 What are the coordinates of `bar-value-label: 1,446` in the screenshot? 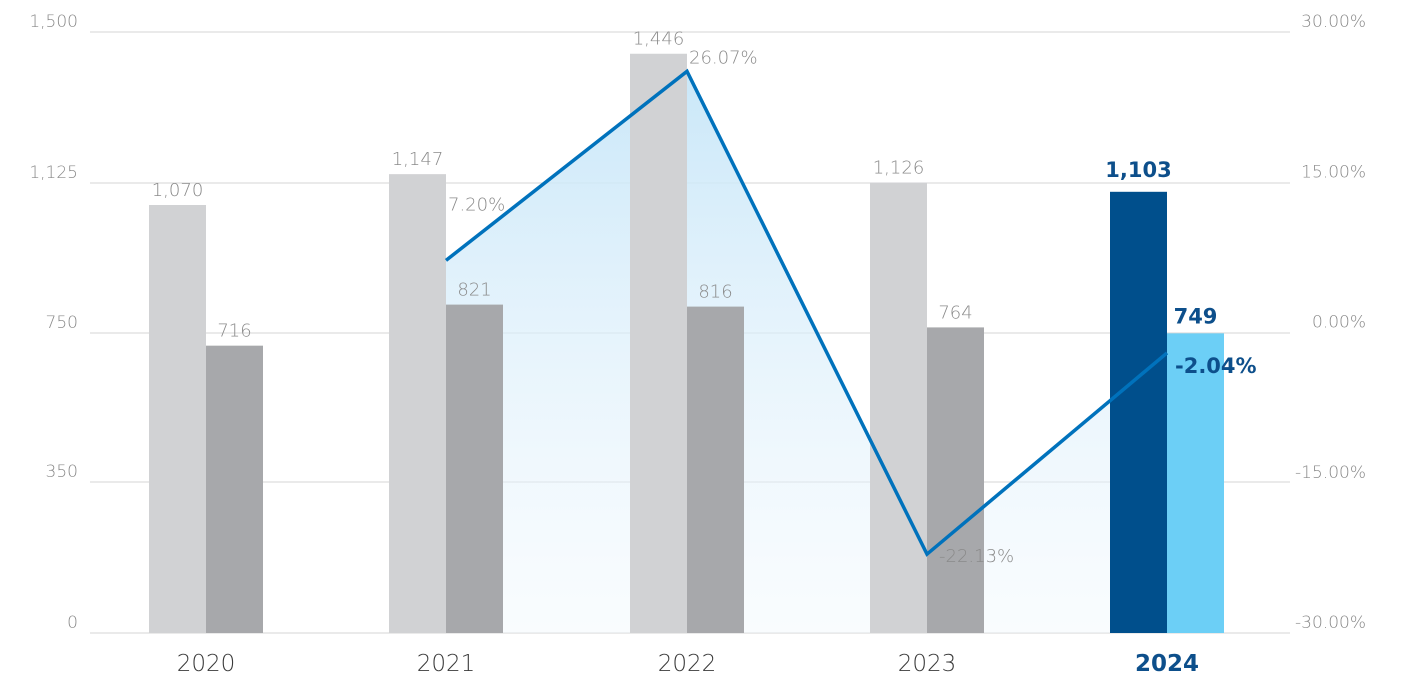 It's located at (659, 39).